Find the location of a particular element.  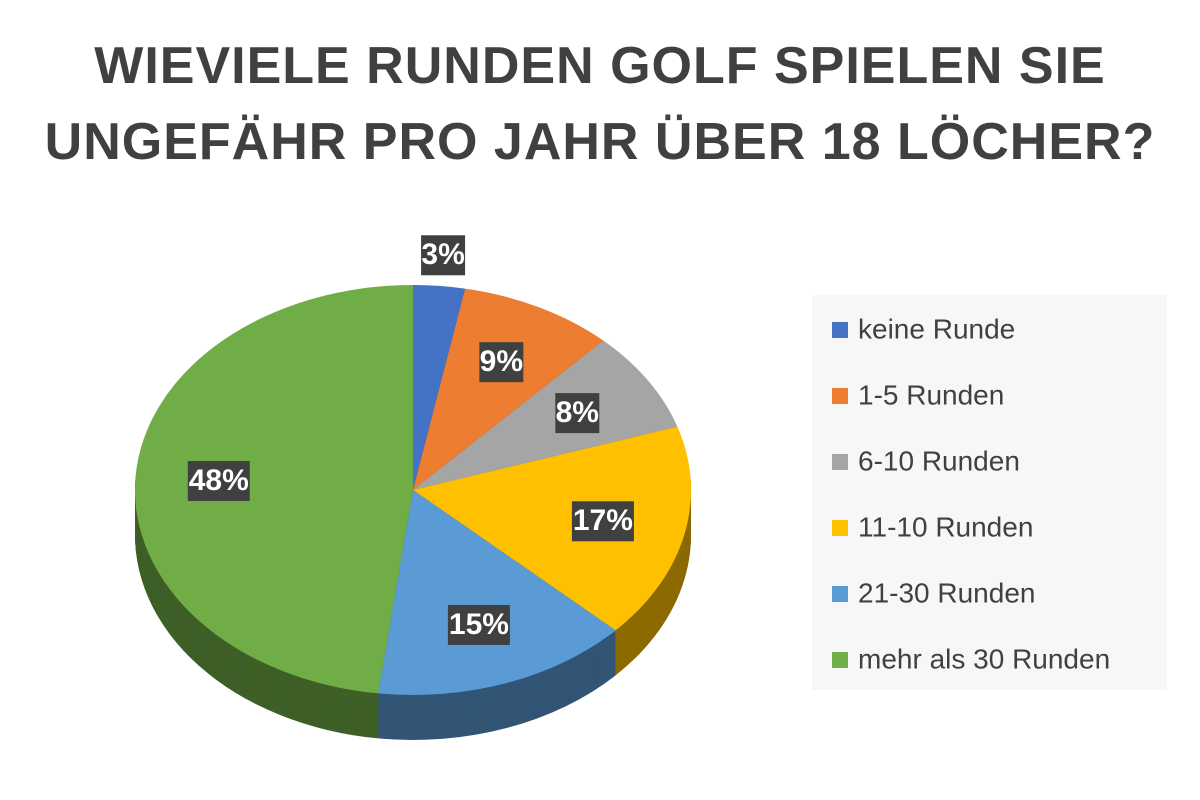

legend-label: keine Runde is located at coordinates (936, 328).